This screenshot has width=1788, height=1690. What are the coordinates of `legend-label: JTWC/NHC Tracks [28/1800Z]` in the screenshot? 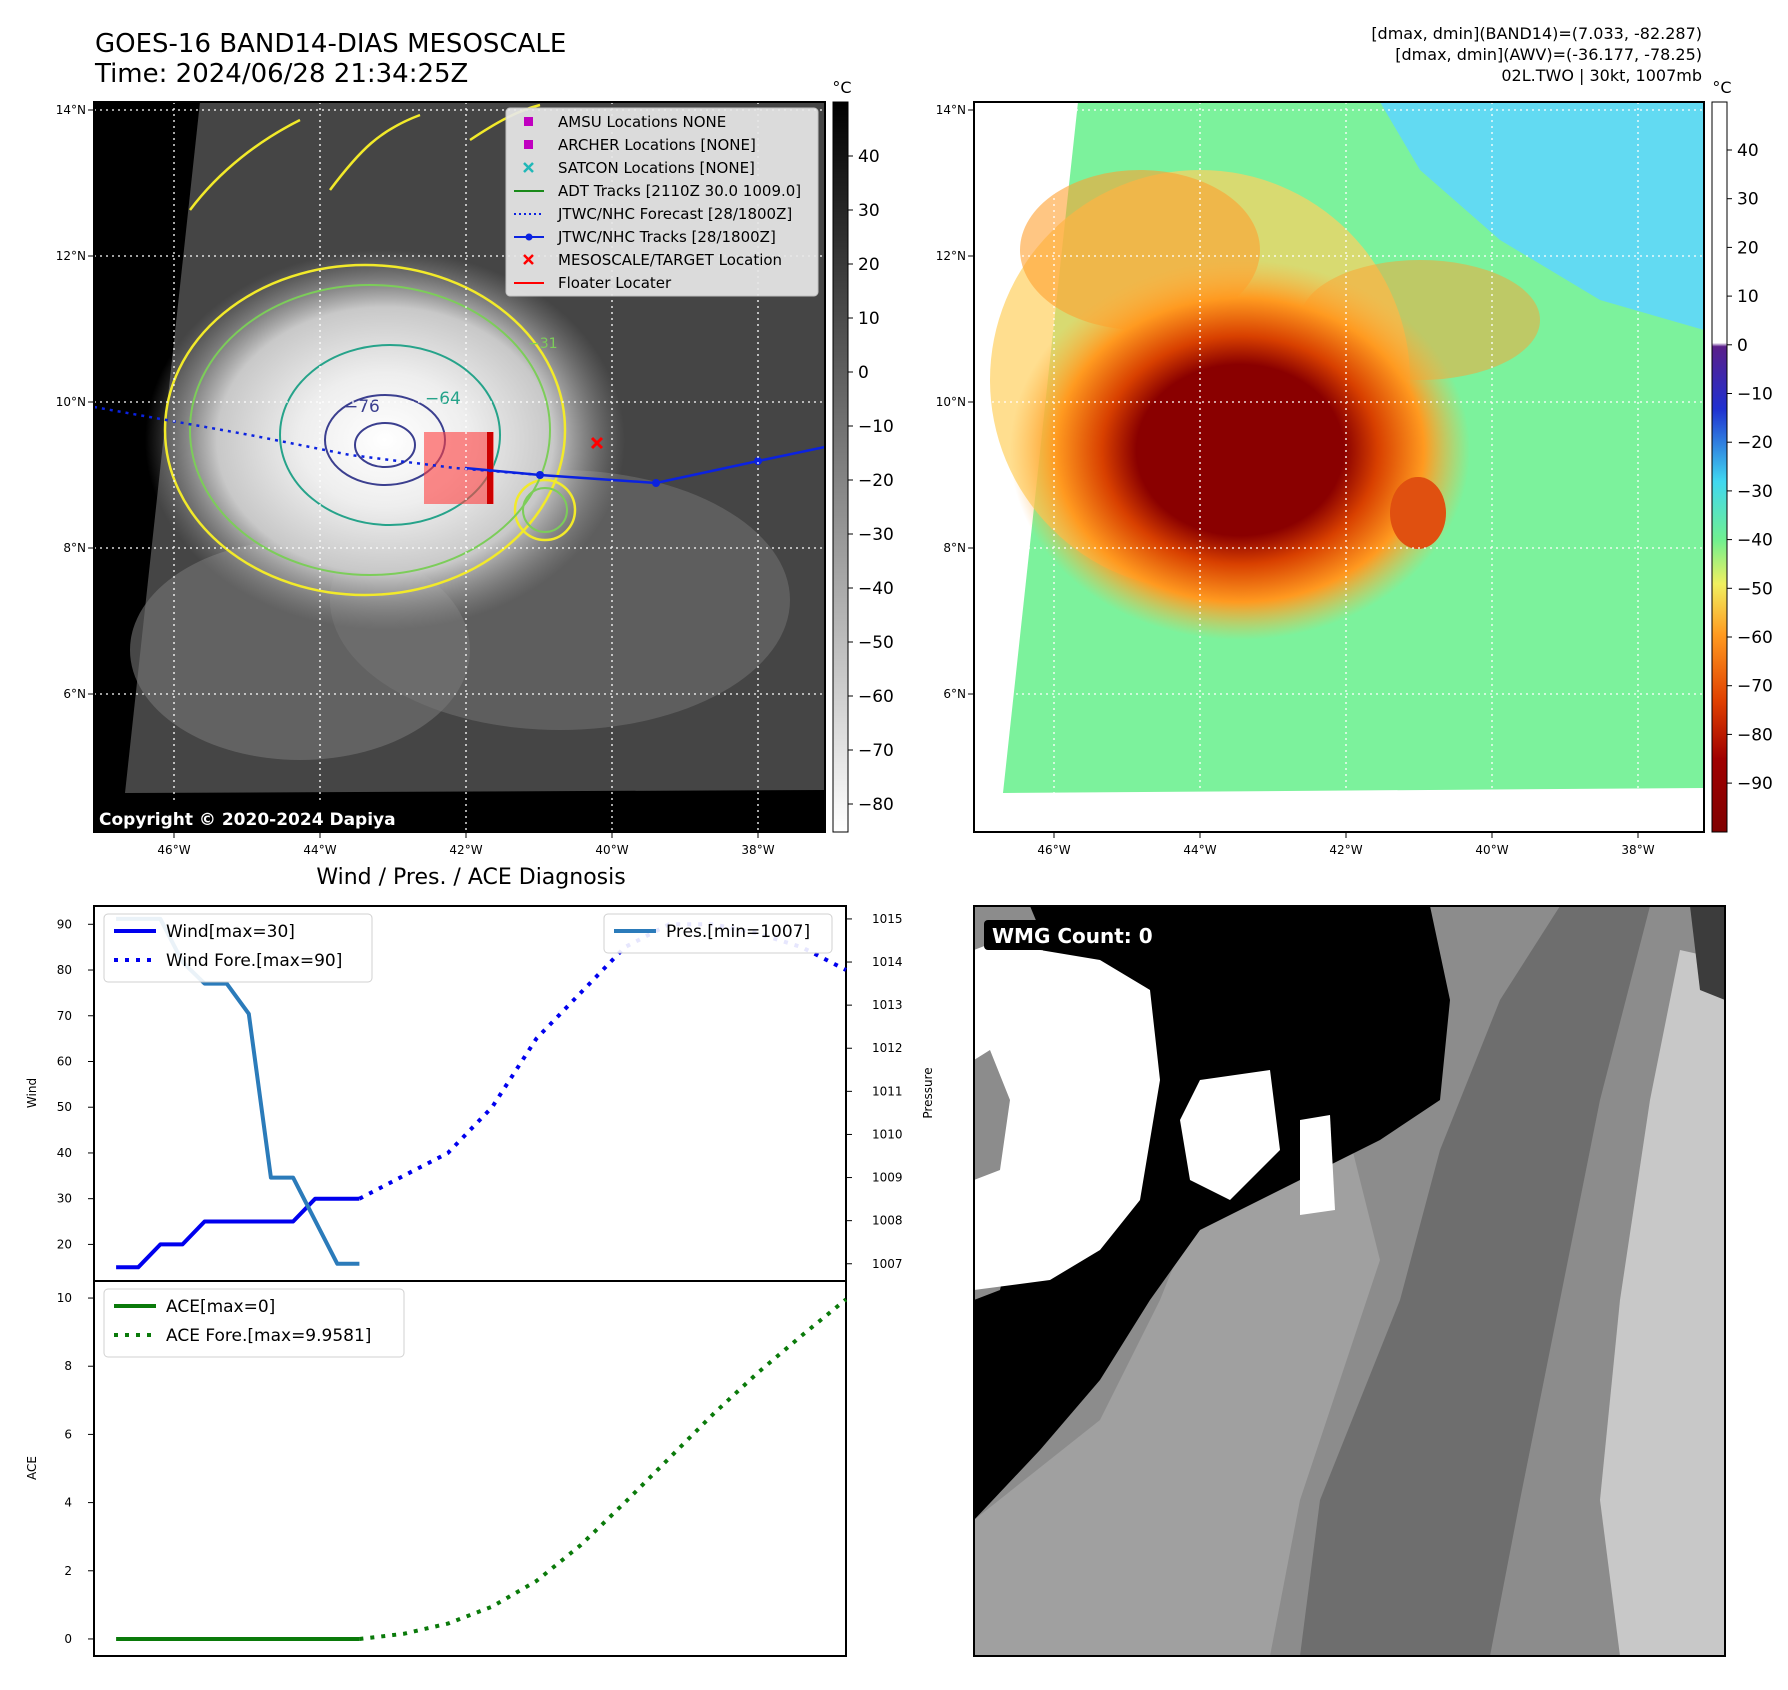 It's located at (666, 237).